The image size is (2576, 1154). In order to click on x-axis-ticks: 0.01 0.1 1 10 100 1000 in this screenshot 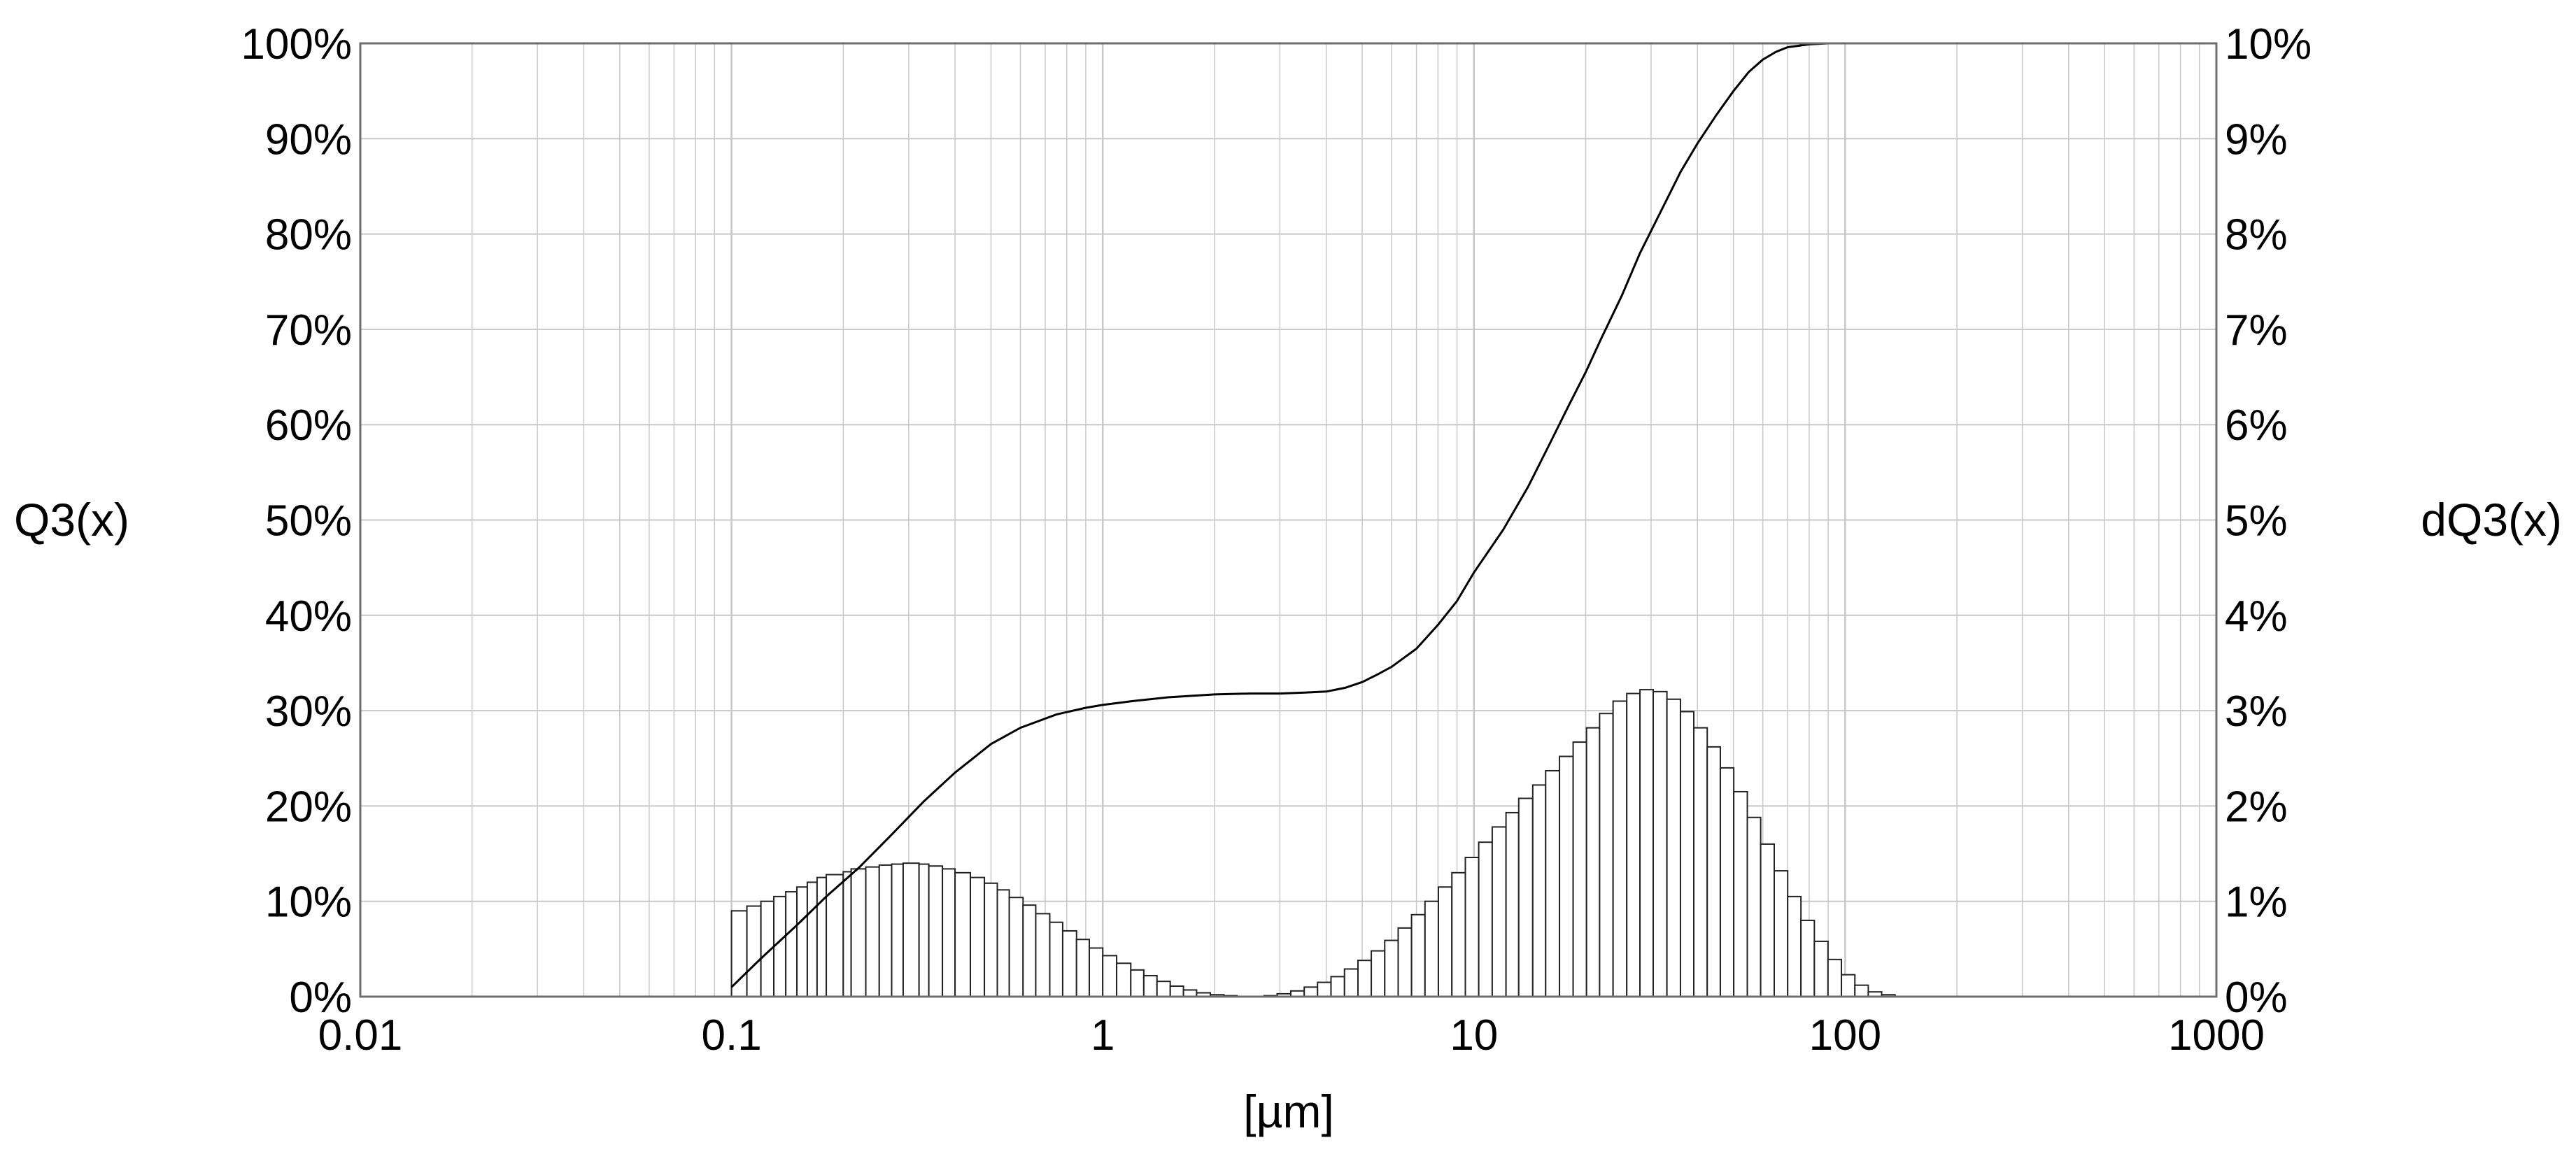, I will do `click(1291, 1035)`.